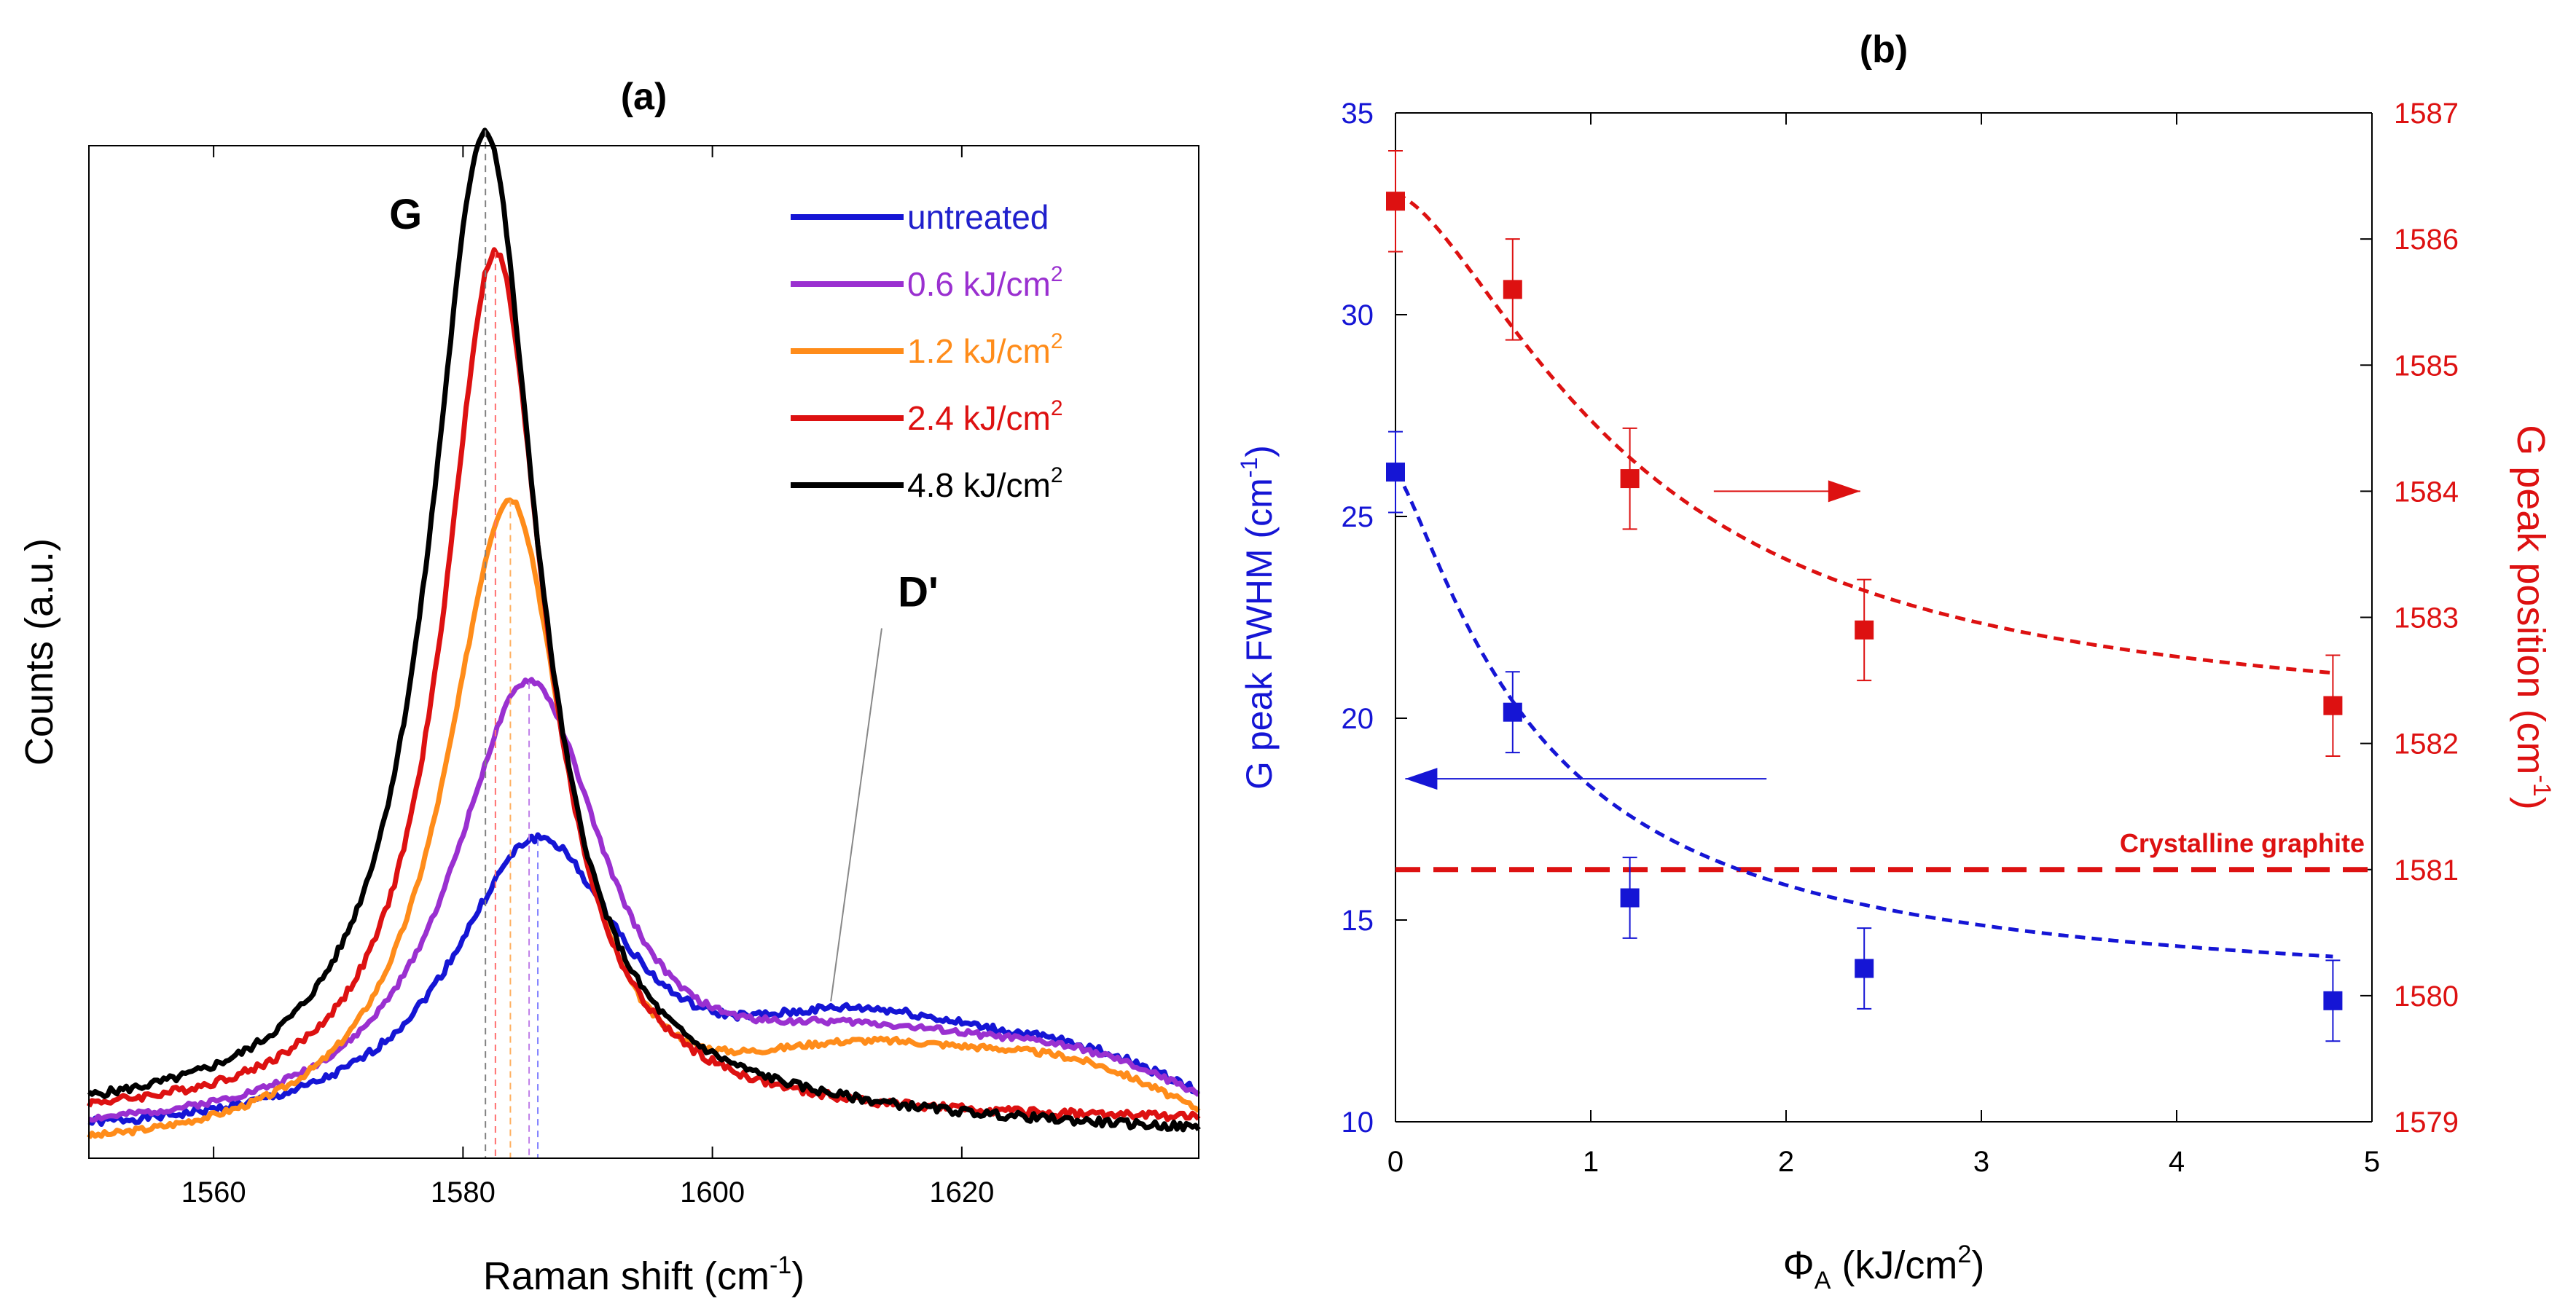 This screenshot has height=1309, width=2576. What do you see at coordinates (961, 1192) in the screenshot?
I see `a-xtick-label-3: 1620` at bounding box center [961, 1192].